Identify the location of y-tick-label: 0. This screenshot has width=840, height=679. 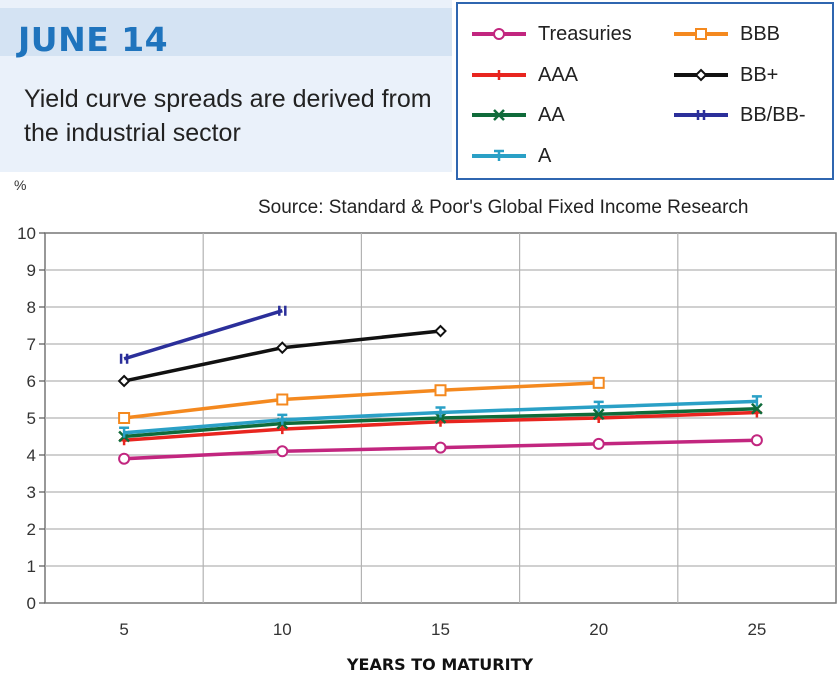
(31, 603).